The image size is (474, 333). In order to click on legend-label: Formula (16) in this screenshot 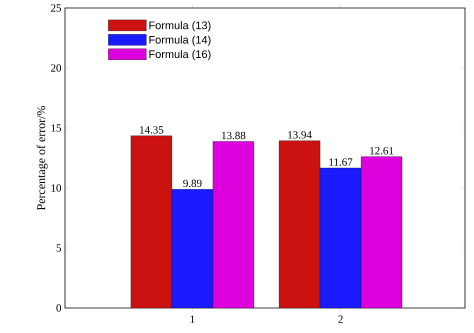, I will do `click(180, 55)`.